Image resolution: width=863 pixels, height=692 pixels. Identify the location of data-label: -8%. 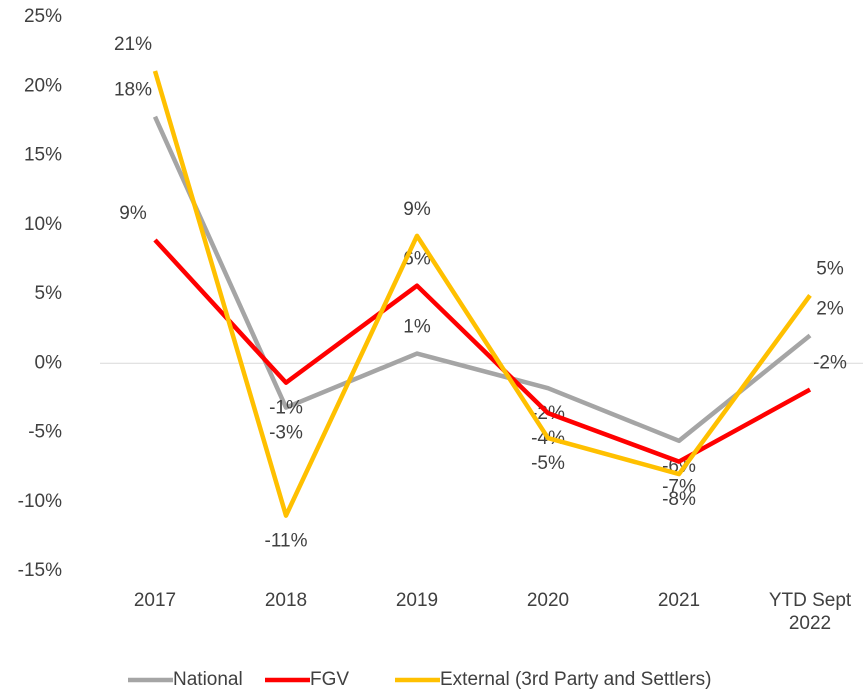
(679, 499).